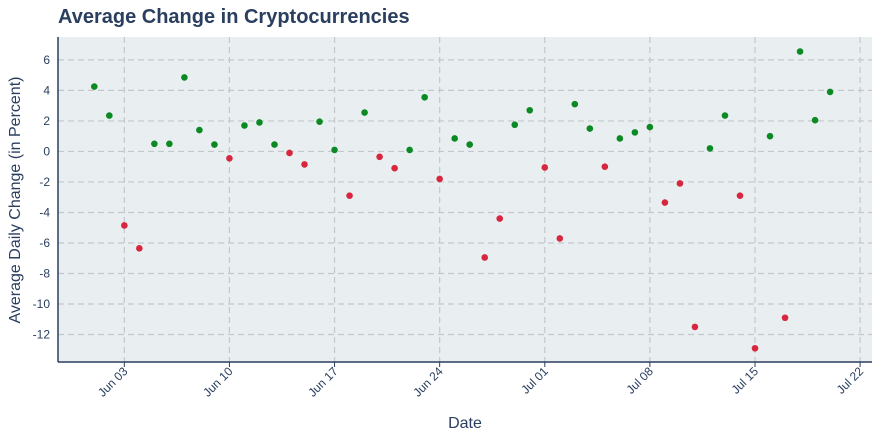 The image size is (880, 440). What do you see at coordinates (46, 60) in the screenshot?
I see `y-tick-label: 6` at bounding box center [46, 60].